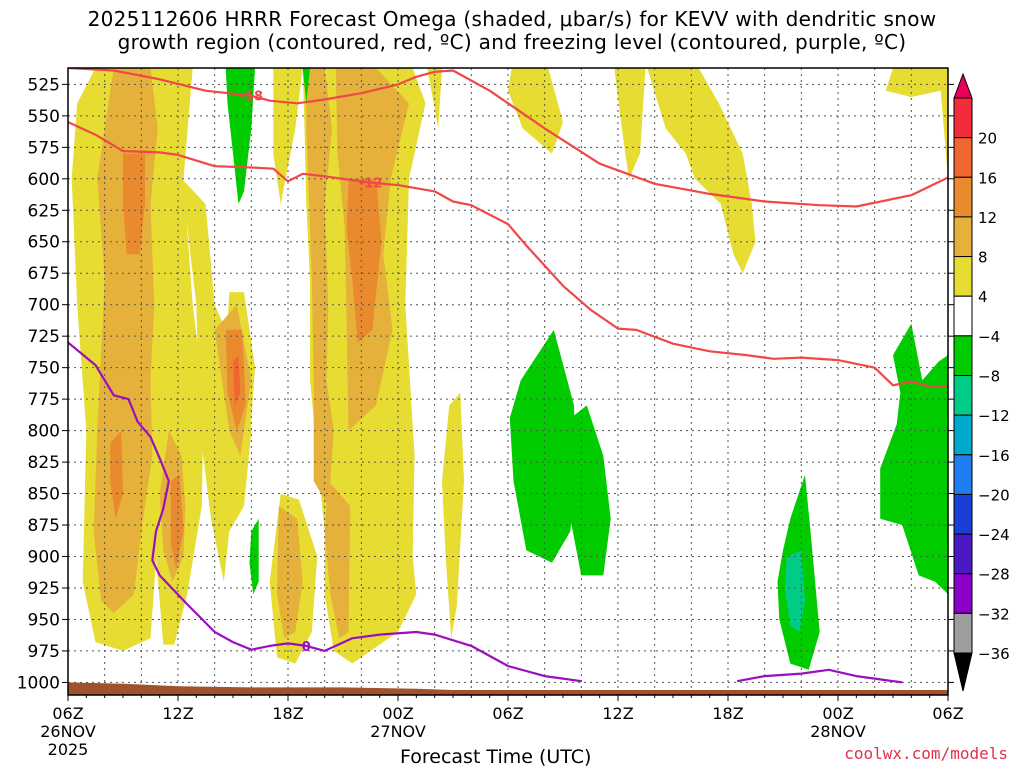 The width and height of the screenshot is (1024, 768). I want to click on terrain-surface, so click(508, 688).